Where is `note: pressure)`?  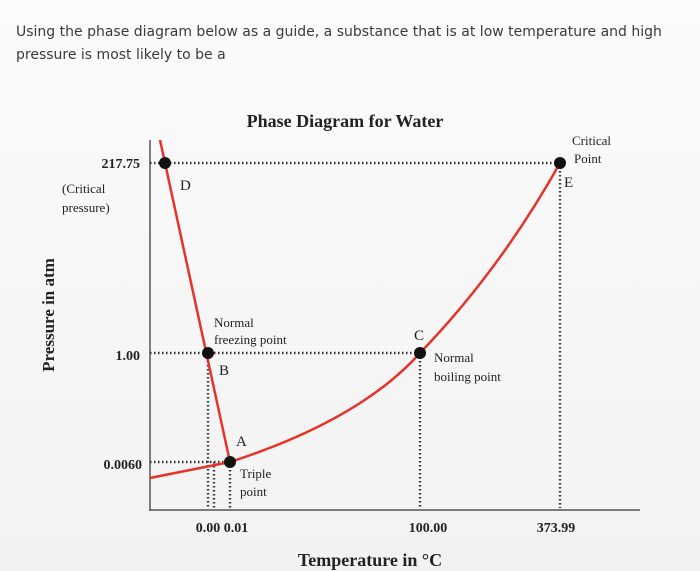
note: pressure) is located at coordinates (86, 207).